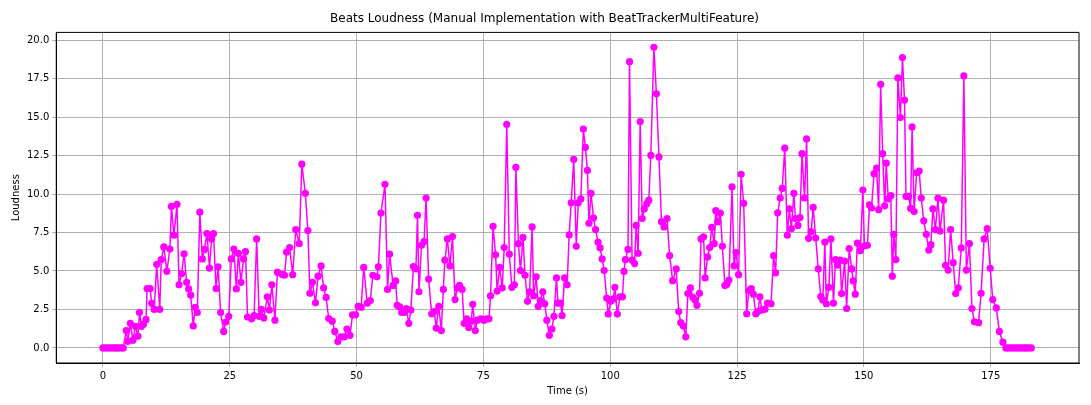  Describe the element at coordinates (544, 18) in the screenshot. I see `chart-title: Beats Loudness (Manual Implementation with BeatTrackerMultiFeature)` at that location.